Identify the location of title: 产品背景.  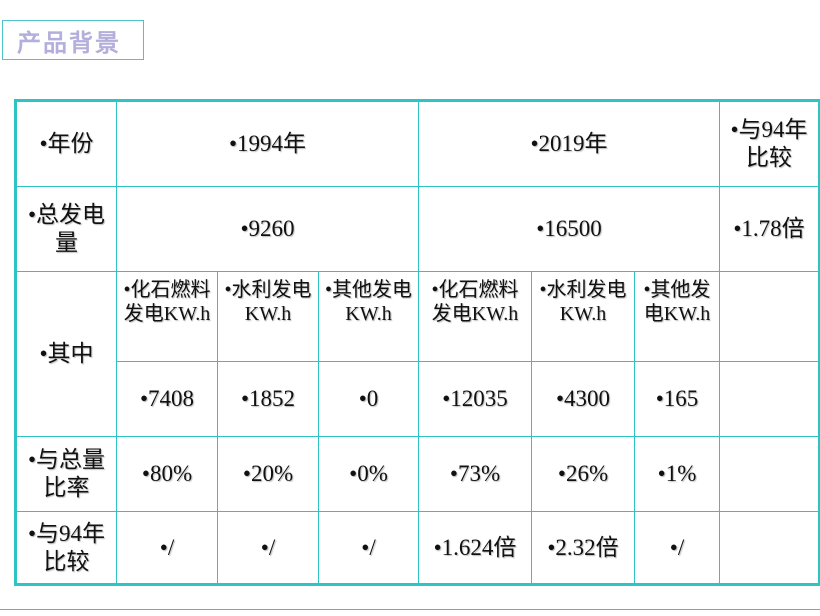
(69, 43).